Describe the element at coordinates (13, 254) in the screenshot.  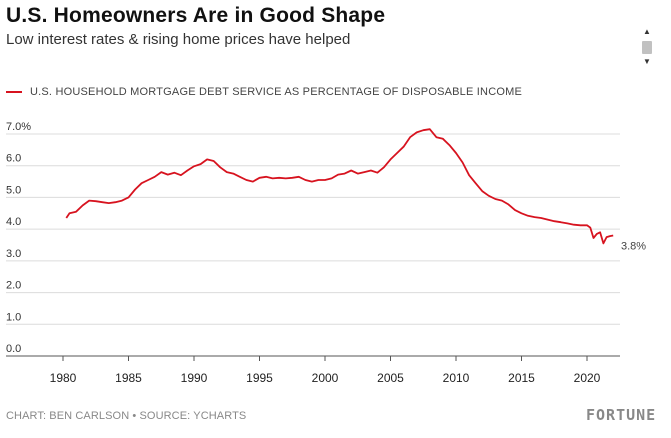
I see `y-tick-label: 3.0` at that location.